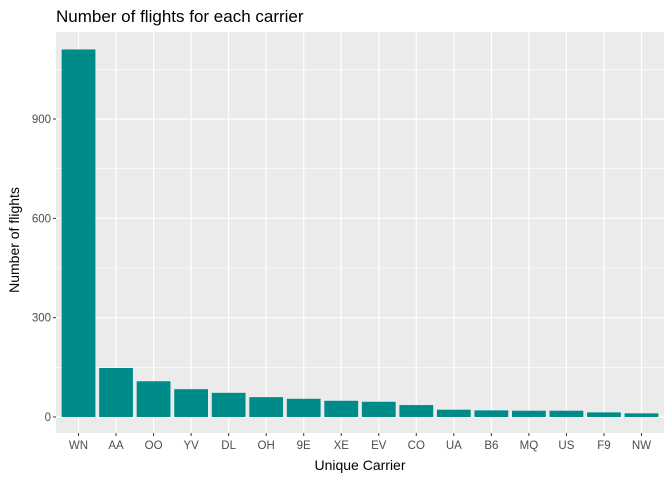 The width and height of the screenshot is (672, 480). Describe the element at coordinates (78, 233) in the screenshot. I see `bar-wn` at that location.